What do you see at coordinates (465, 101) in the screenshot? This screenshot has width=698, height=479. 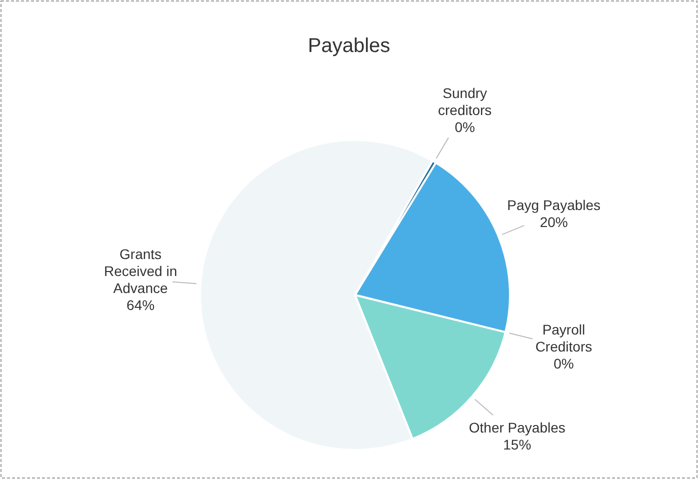 I see `slice-label: Sundry creditors` at bounding box center [465, 101].